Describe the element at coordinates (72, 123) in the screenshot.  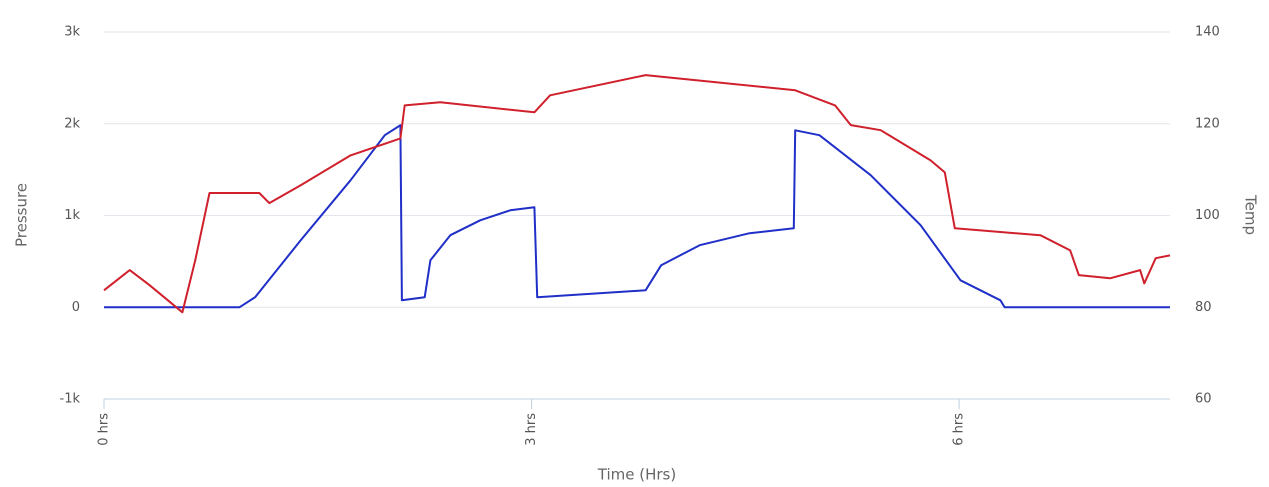
I see `y-tick-label: 2k` at that location.